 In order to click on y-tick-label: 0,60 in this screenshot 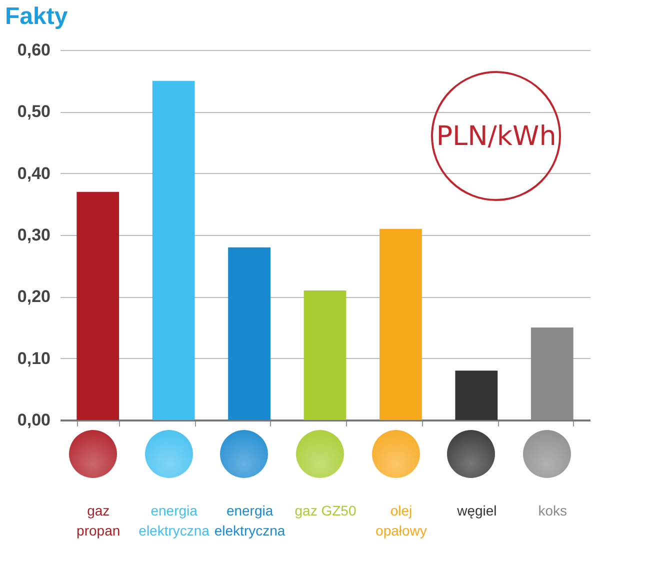, I will do `click(33, 50)`.